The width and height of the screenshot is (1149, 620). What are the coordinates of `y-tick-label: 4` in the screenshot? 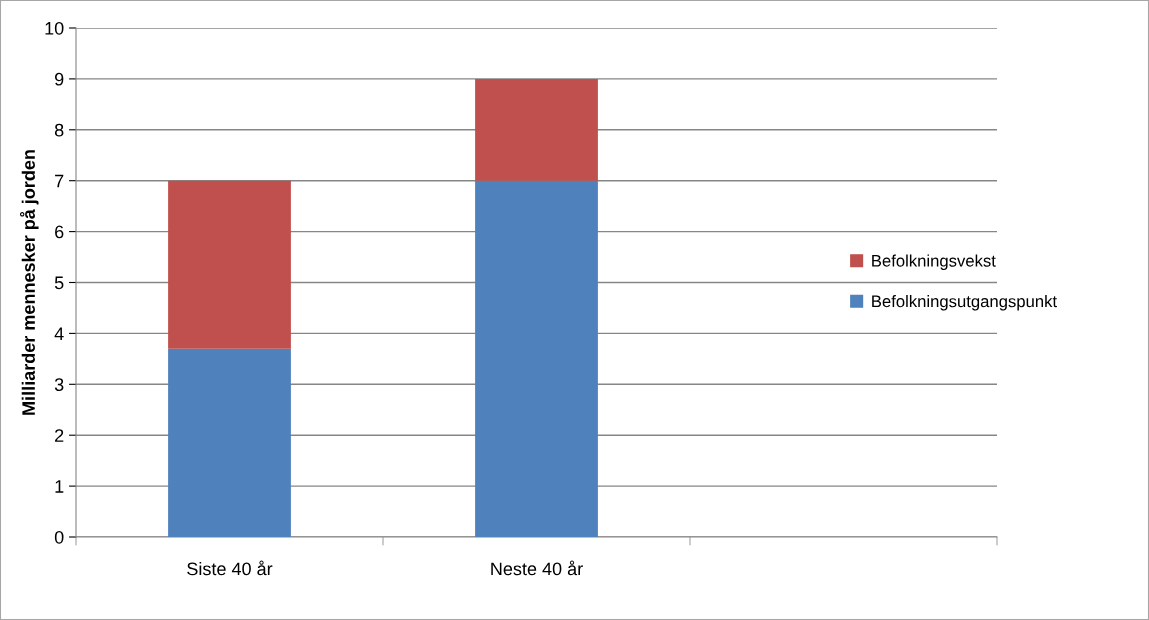 It's located at (59, 333).